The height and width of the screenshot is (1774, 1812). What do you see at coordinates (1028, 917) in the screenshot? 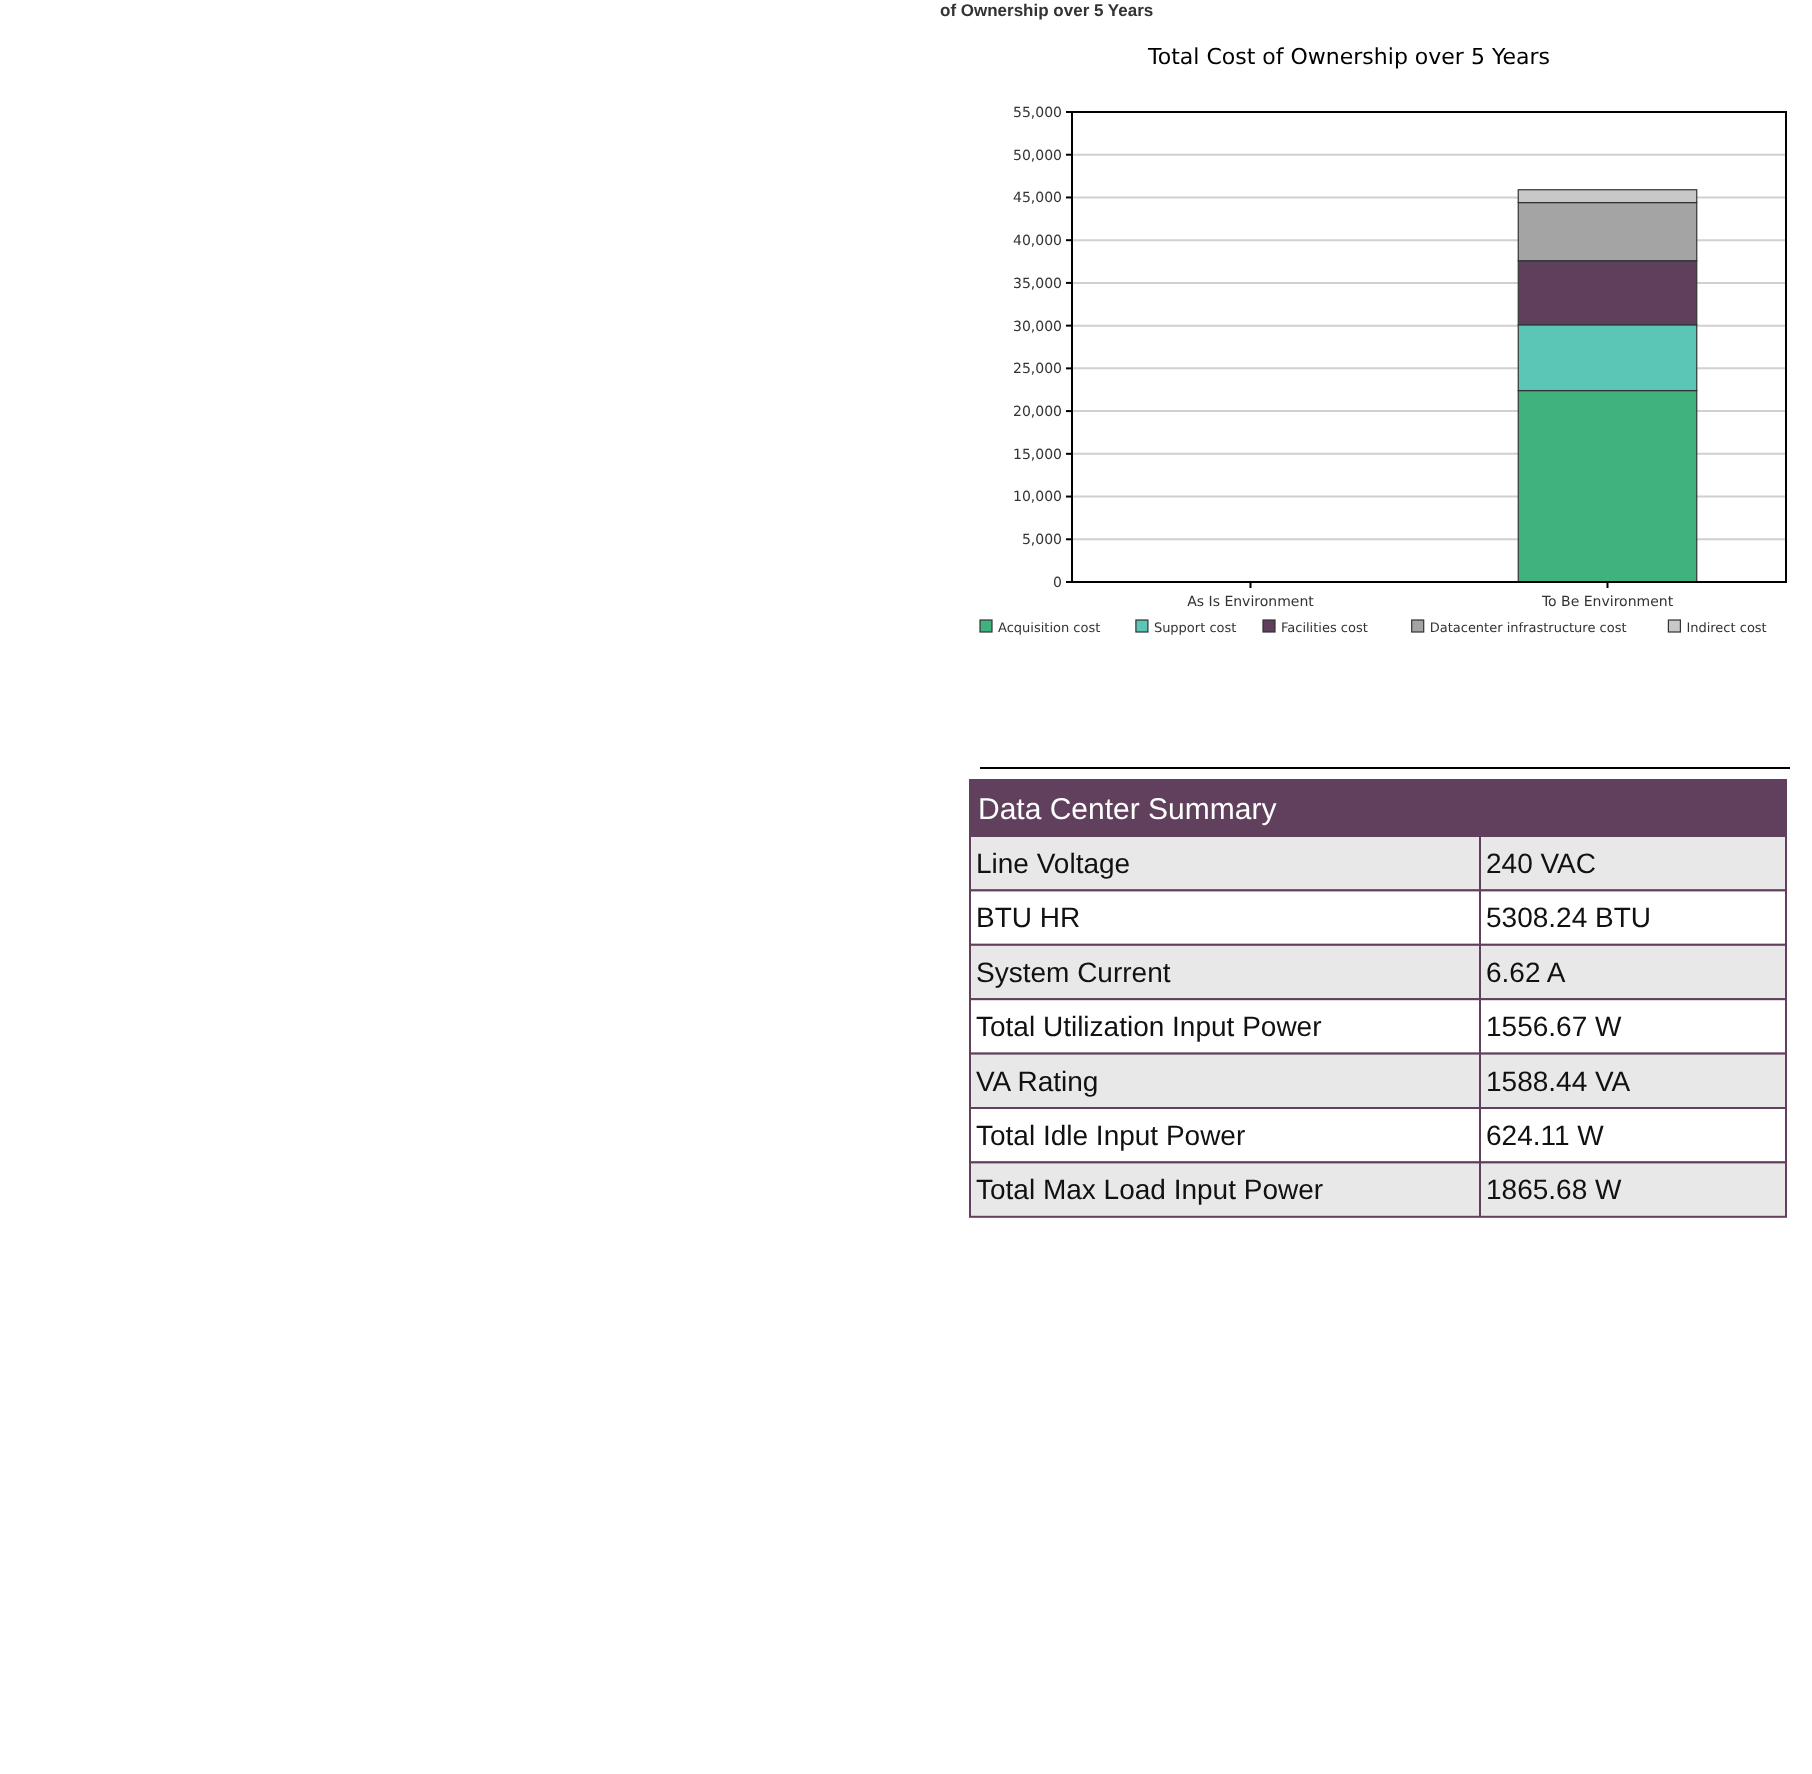
I see `category-label: BTU HR` at bounding box center [1028, 917].